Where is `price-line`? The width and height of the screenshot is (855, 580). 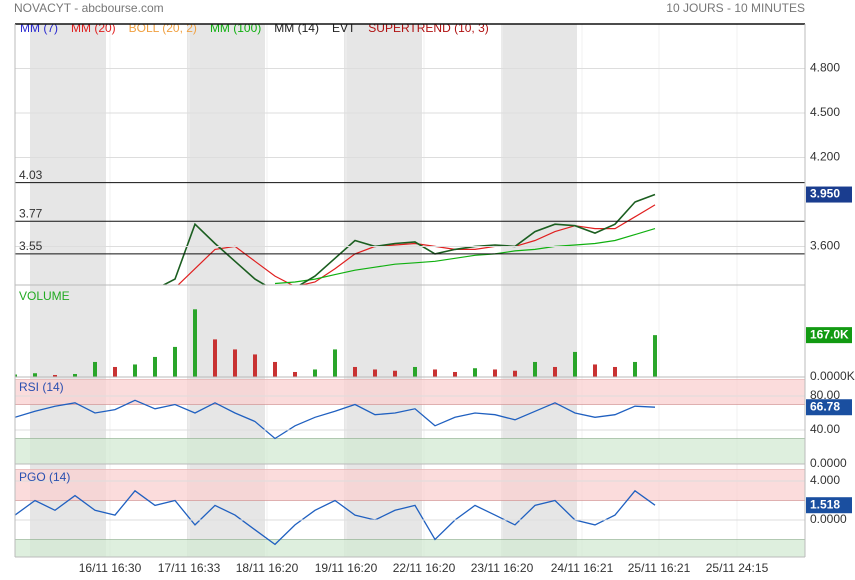
price-line is located at coordinates (408, 239).